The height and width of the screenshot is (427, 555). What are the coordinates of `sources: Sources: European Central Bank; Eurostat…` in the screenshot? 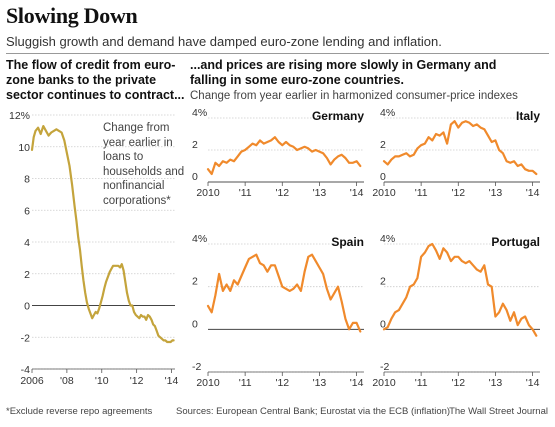 It's located at (313, 411).